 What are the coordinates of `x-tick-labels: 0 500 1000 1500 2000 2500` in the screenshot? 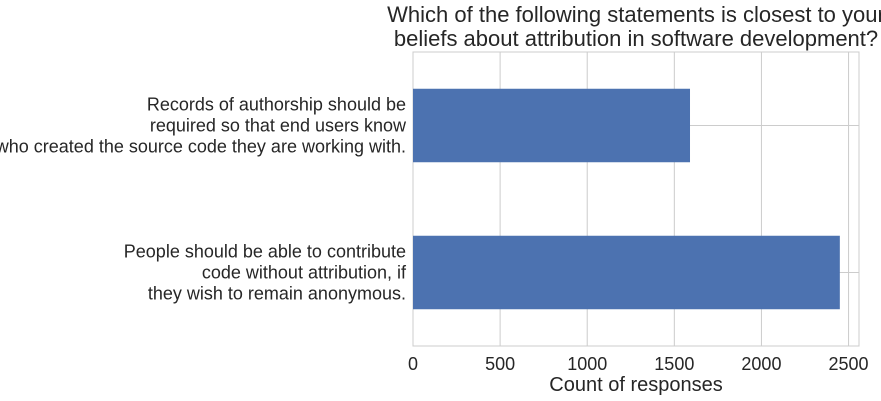 It's located at (638, 364).